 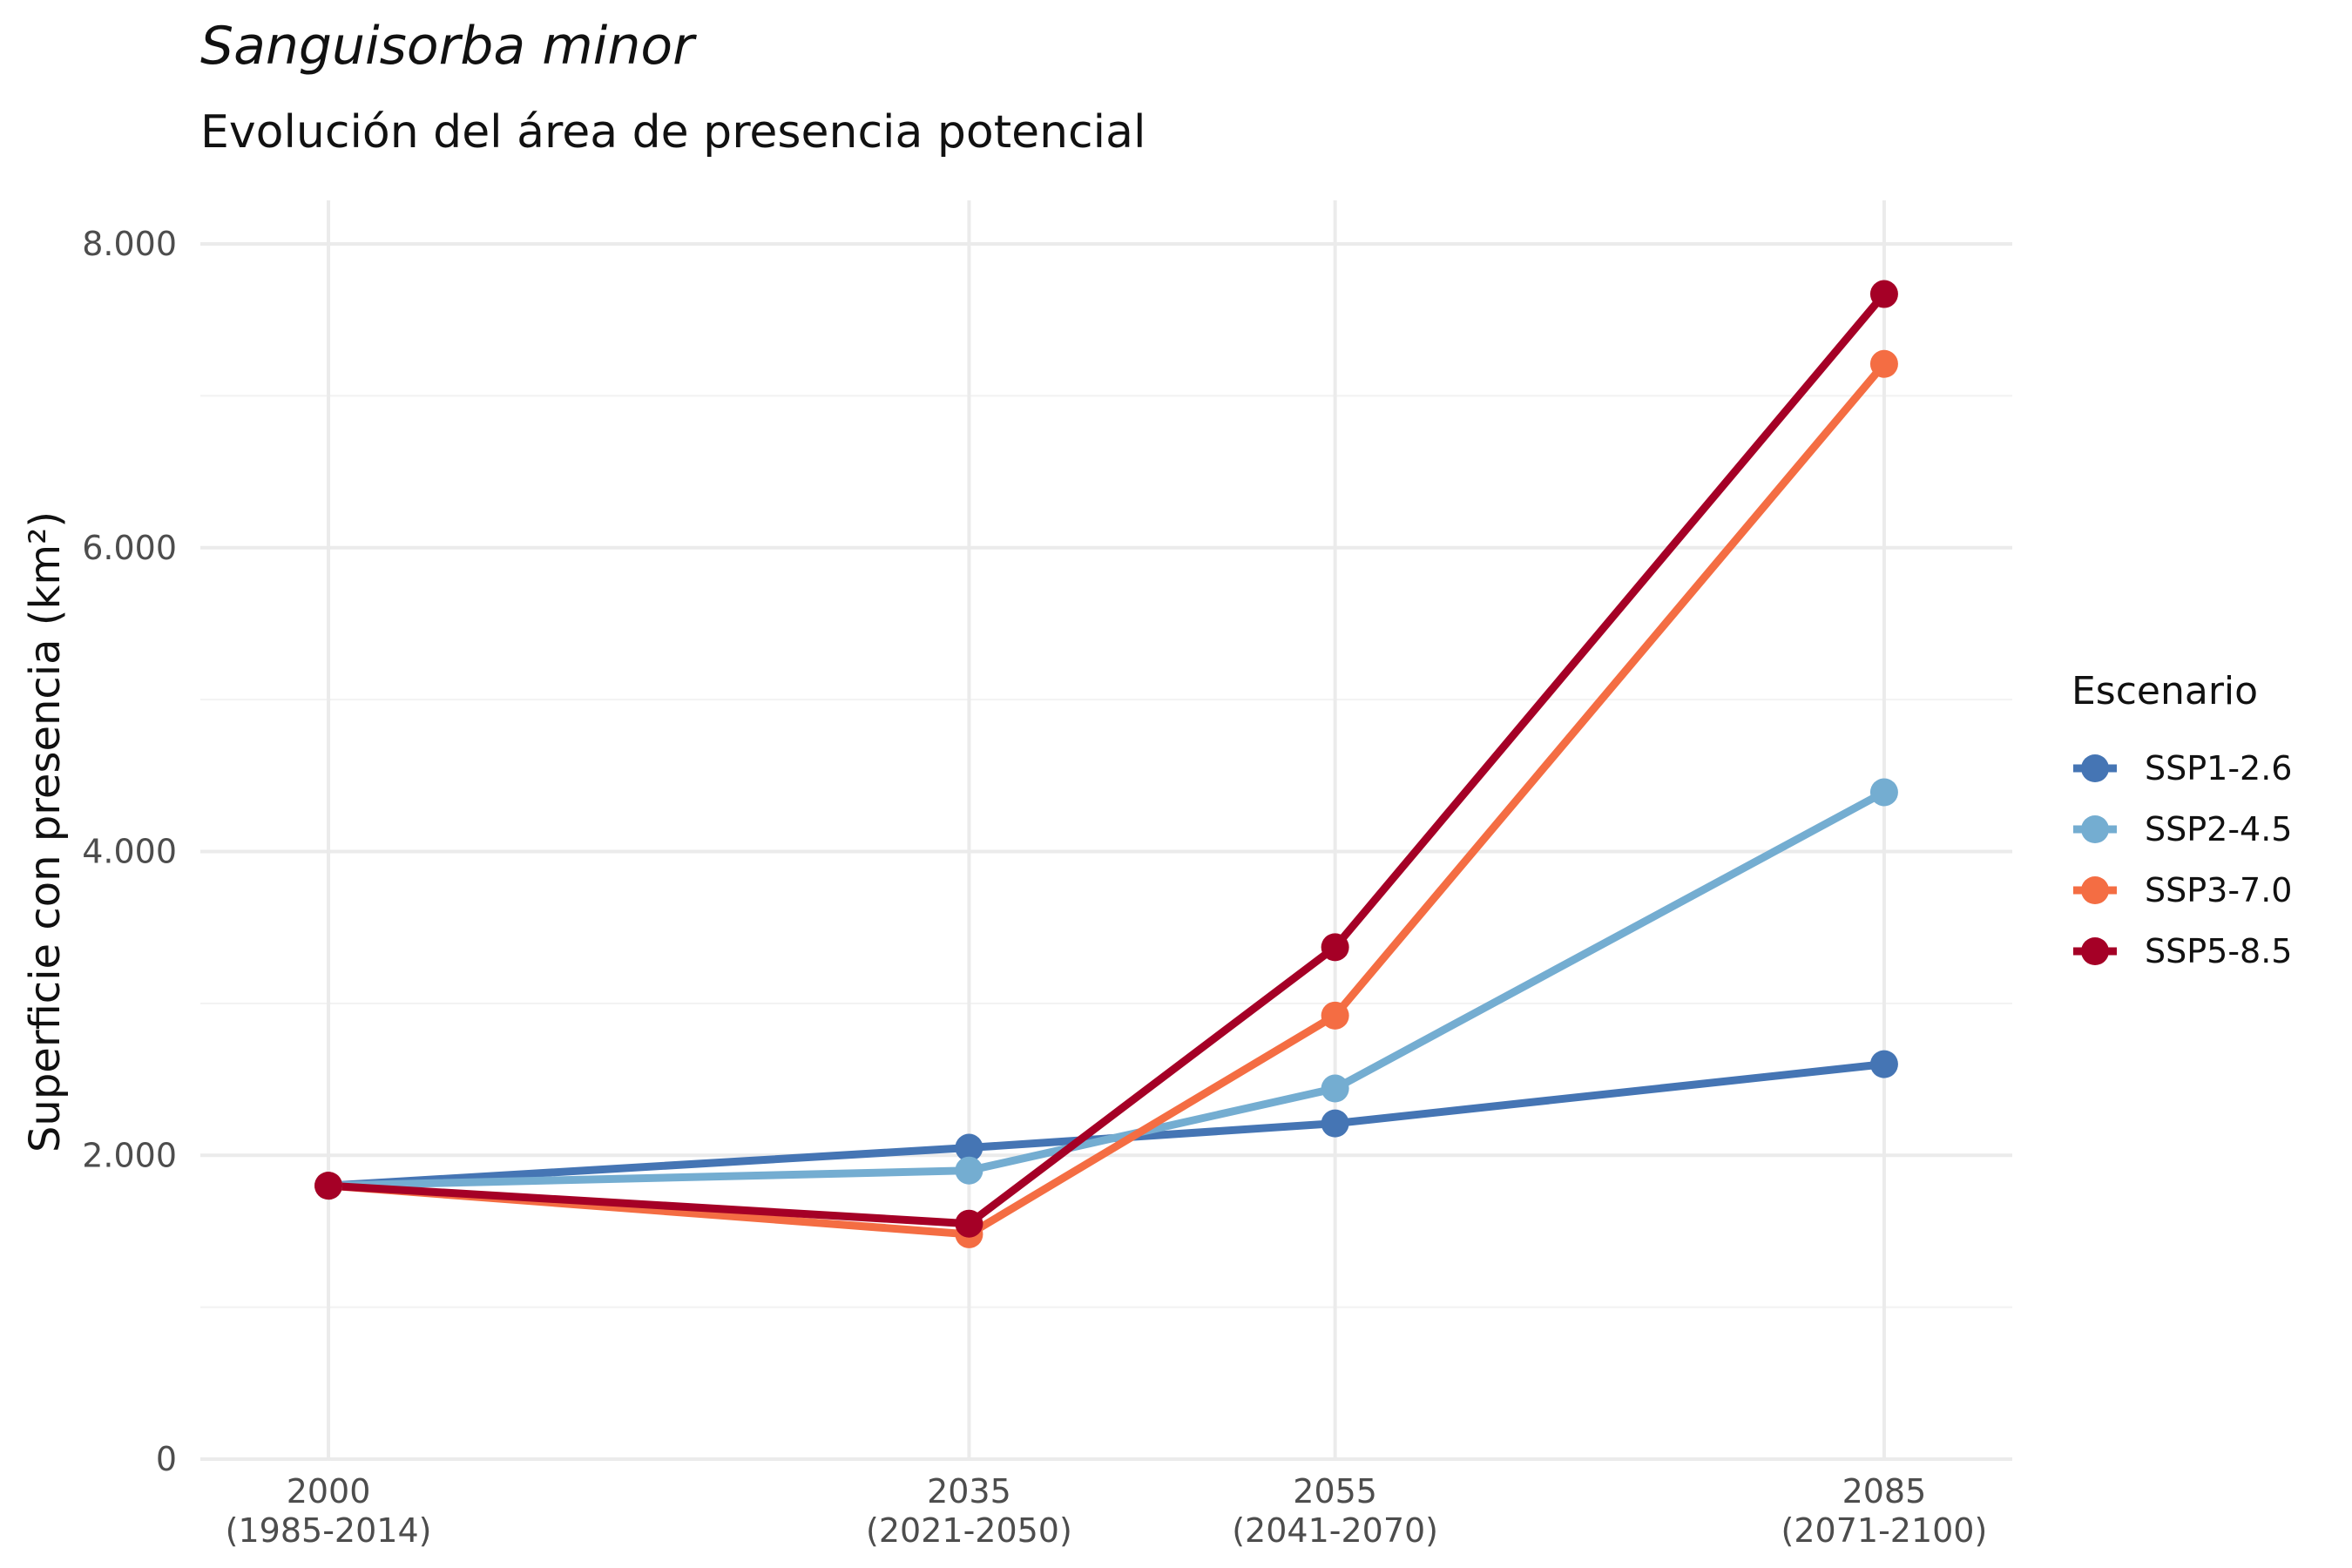 What do you see at coordinates (1335, 1530) in the screenshot?
I see `x-tick-label: (2041-2070)` at bounding box center [1335, 1530].